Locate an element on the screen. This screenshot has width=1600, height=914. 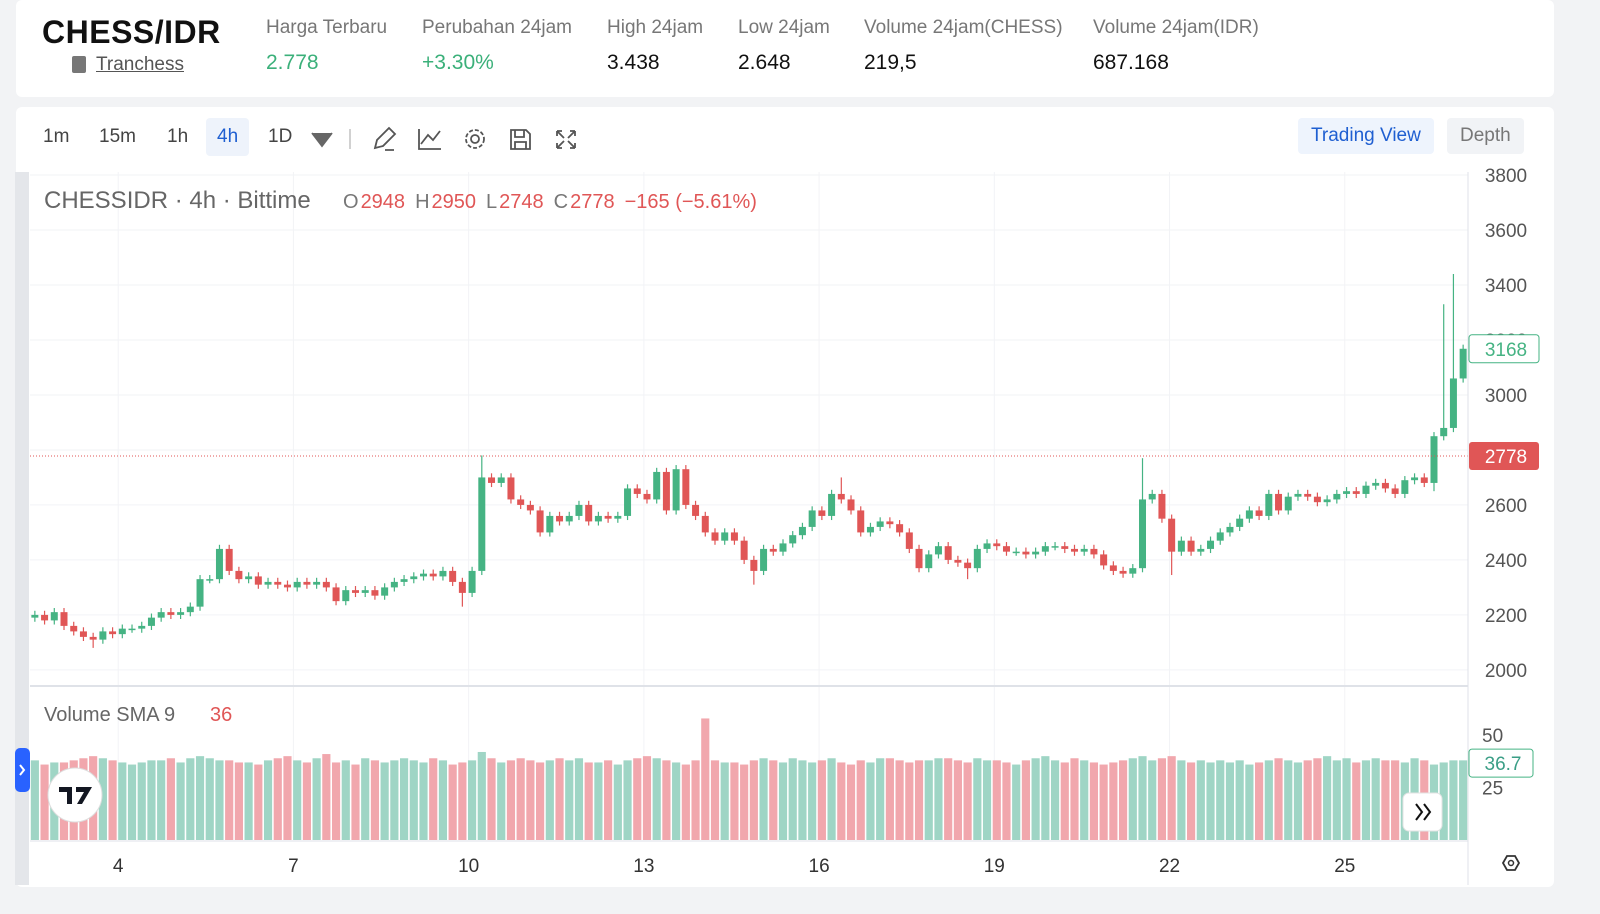
interval-button: 1m is located at coordinates (56, 136).